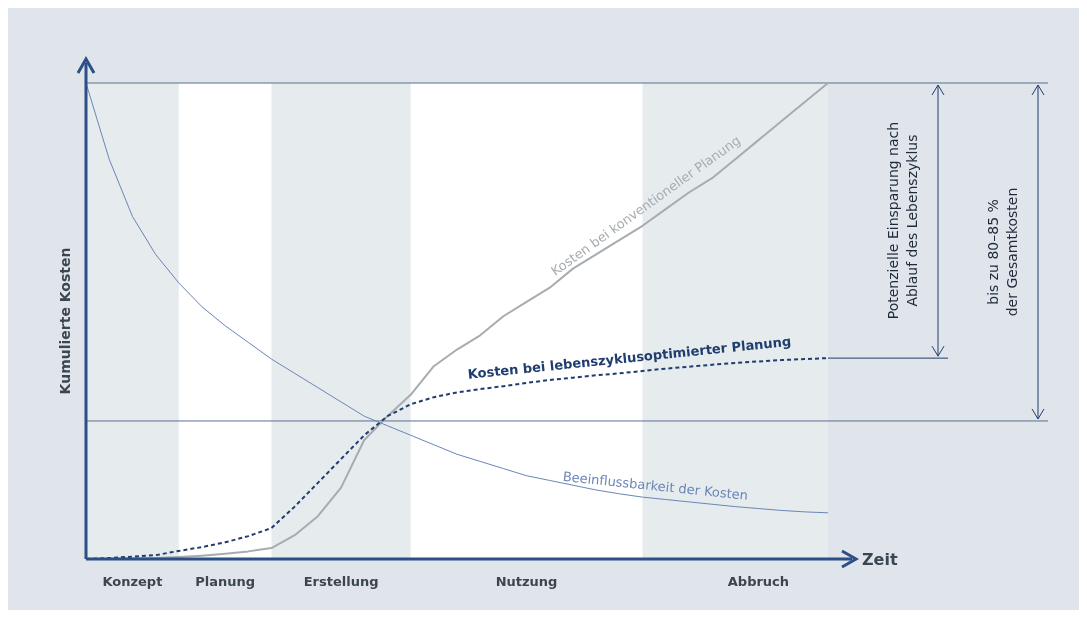 This screenshot has width=1087, height=618. I want to click on x-tick-label: Nutzung, so click(526, 581).